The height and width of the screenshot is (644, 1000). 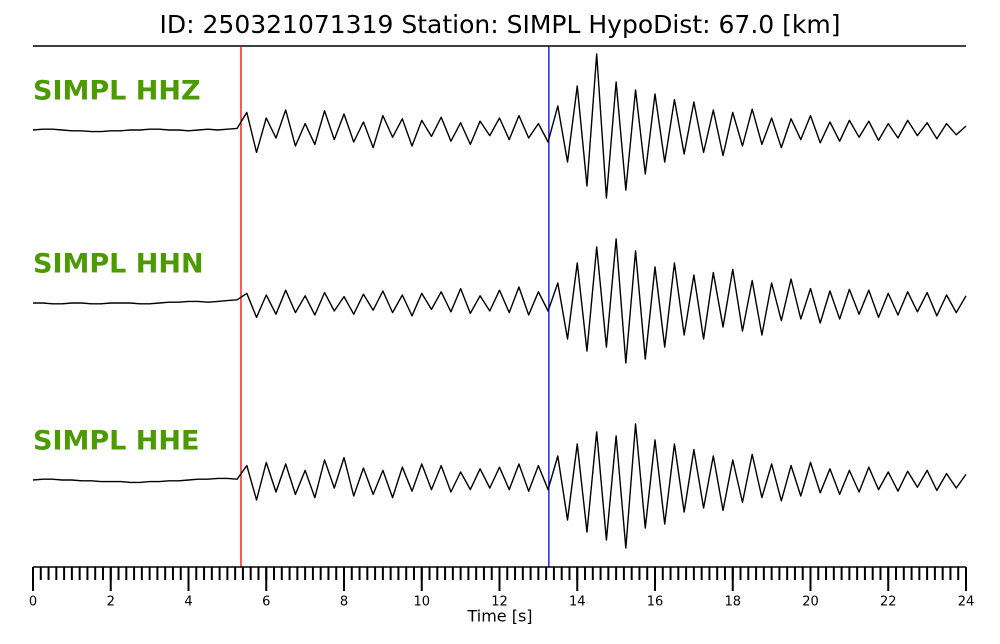 What do you see at coordinates (266, 602) in the screenshot?
I see `x-tick-label: 6` at bounding box center [266, 602].